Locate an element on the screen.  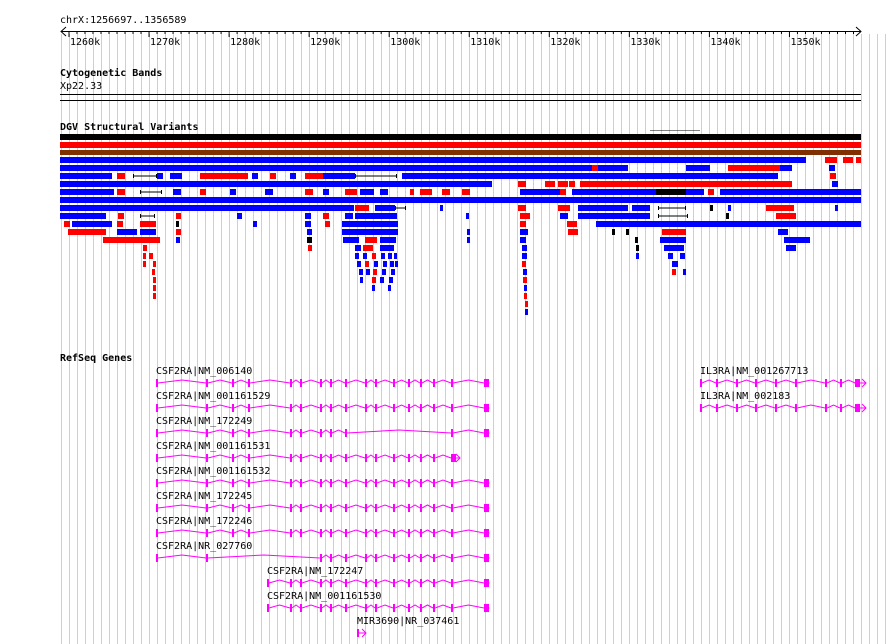
gene-label: CSF2RA|NM_001161532 is located at coordinates (213, 471).